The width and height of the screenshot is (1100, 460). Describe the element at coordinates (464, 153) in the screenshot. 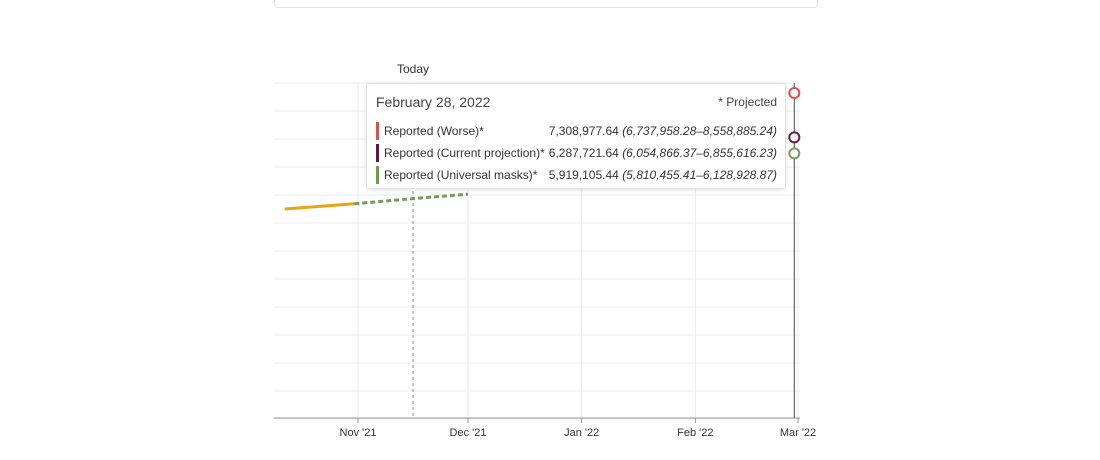

I see `tooltip-label-current: Reported (Current projection)*` at that location.